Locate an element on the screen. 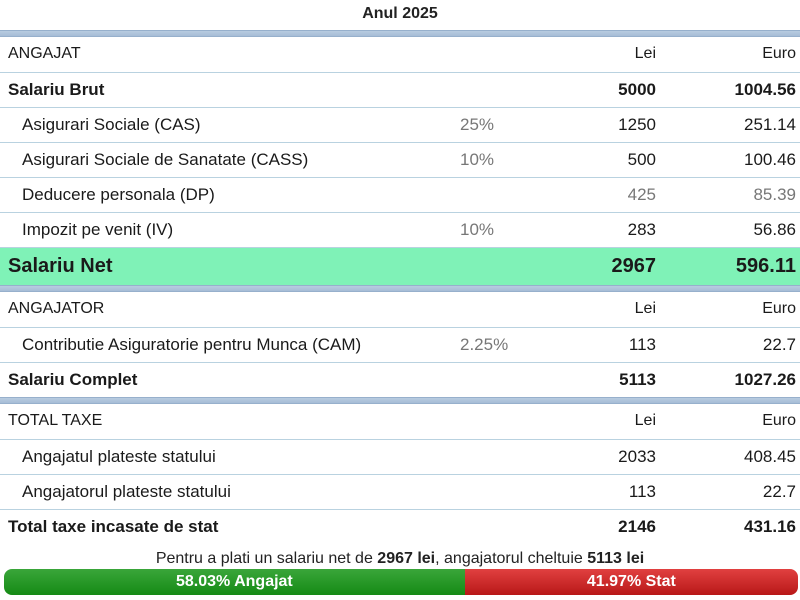 This screenshot has width=800, height=600. summary-net-value: 2967 lei is located at coordinates (406, 558).